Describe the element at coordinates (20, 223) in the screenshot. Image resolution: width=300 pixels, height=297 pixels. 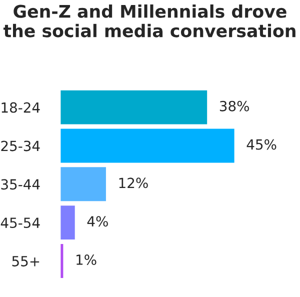
I see `y-tick-label: 45-54` at that location.